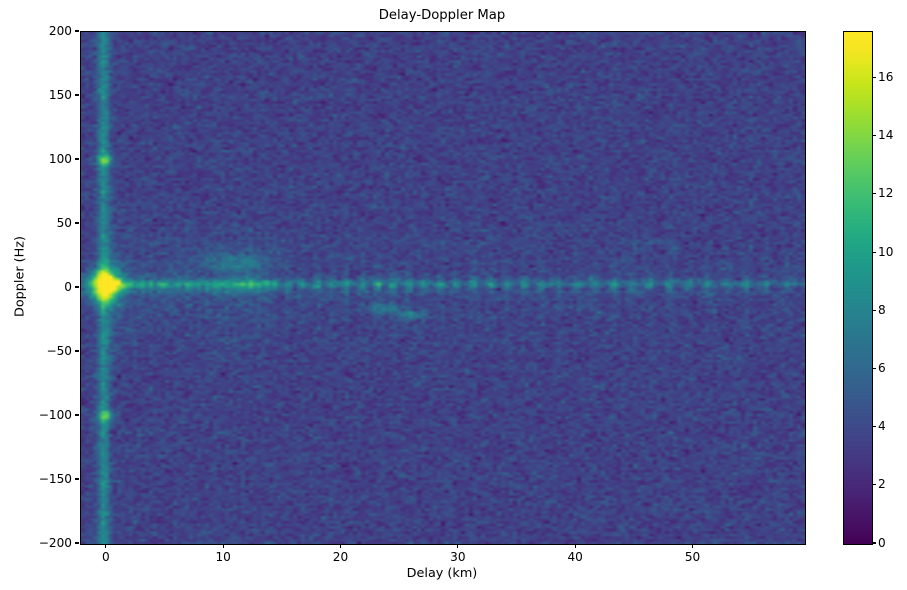 Image resolution: width=907 pixels, height=590 pixels. Describe the element at coordinates (20, 277) in the screenshot. I see `y-axis-label: Doppler (Hz)` at that location.